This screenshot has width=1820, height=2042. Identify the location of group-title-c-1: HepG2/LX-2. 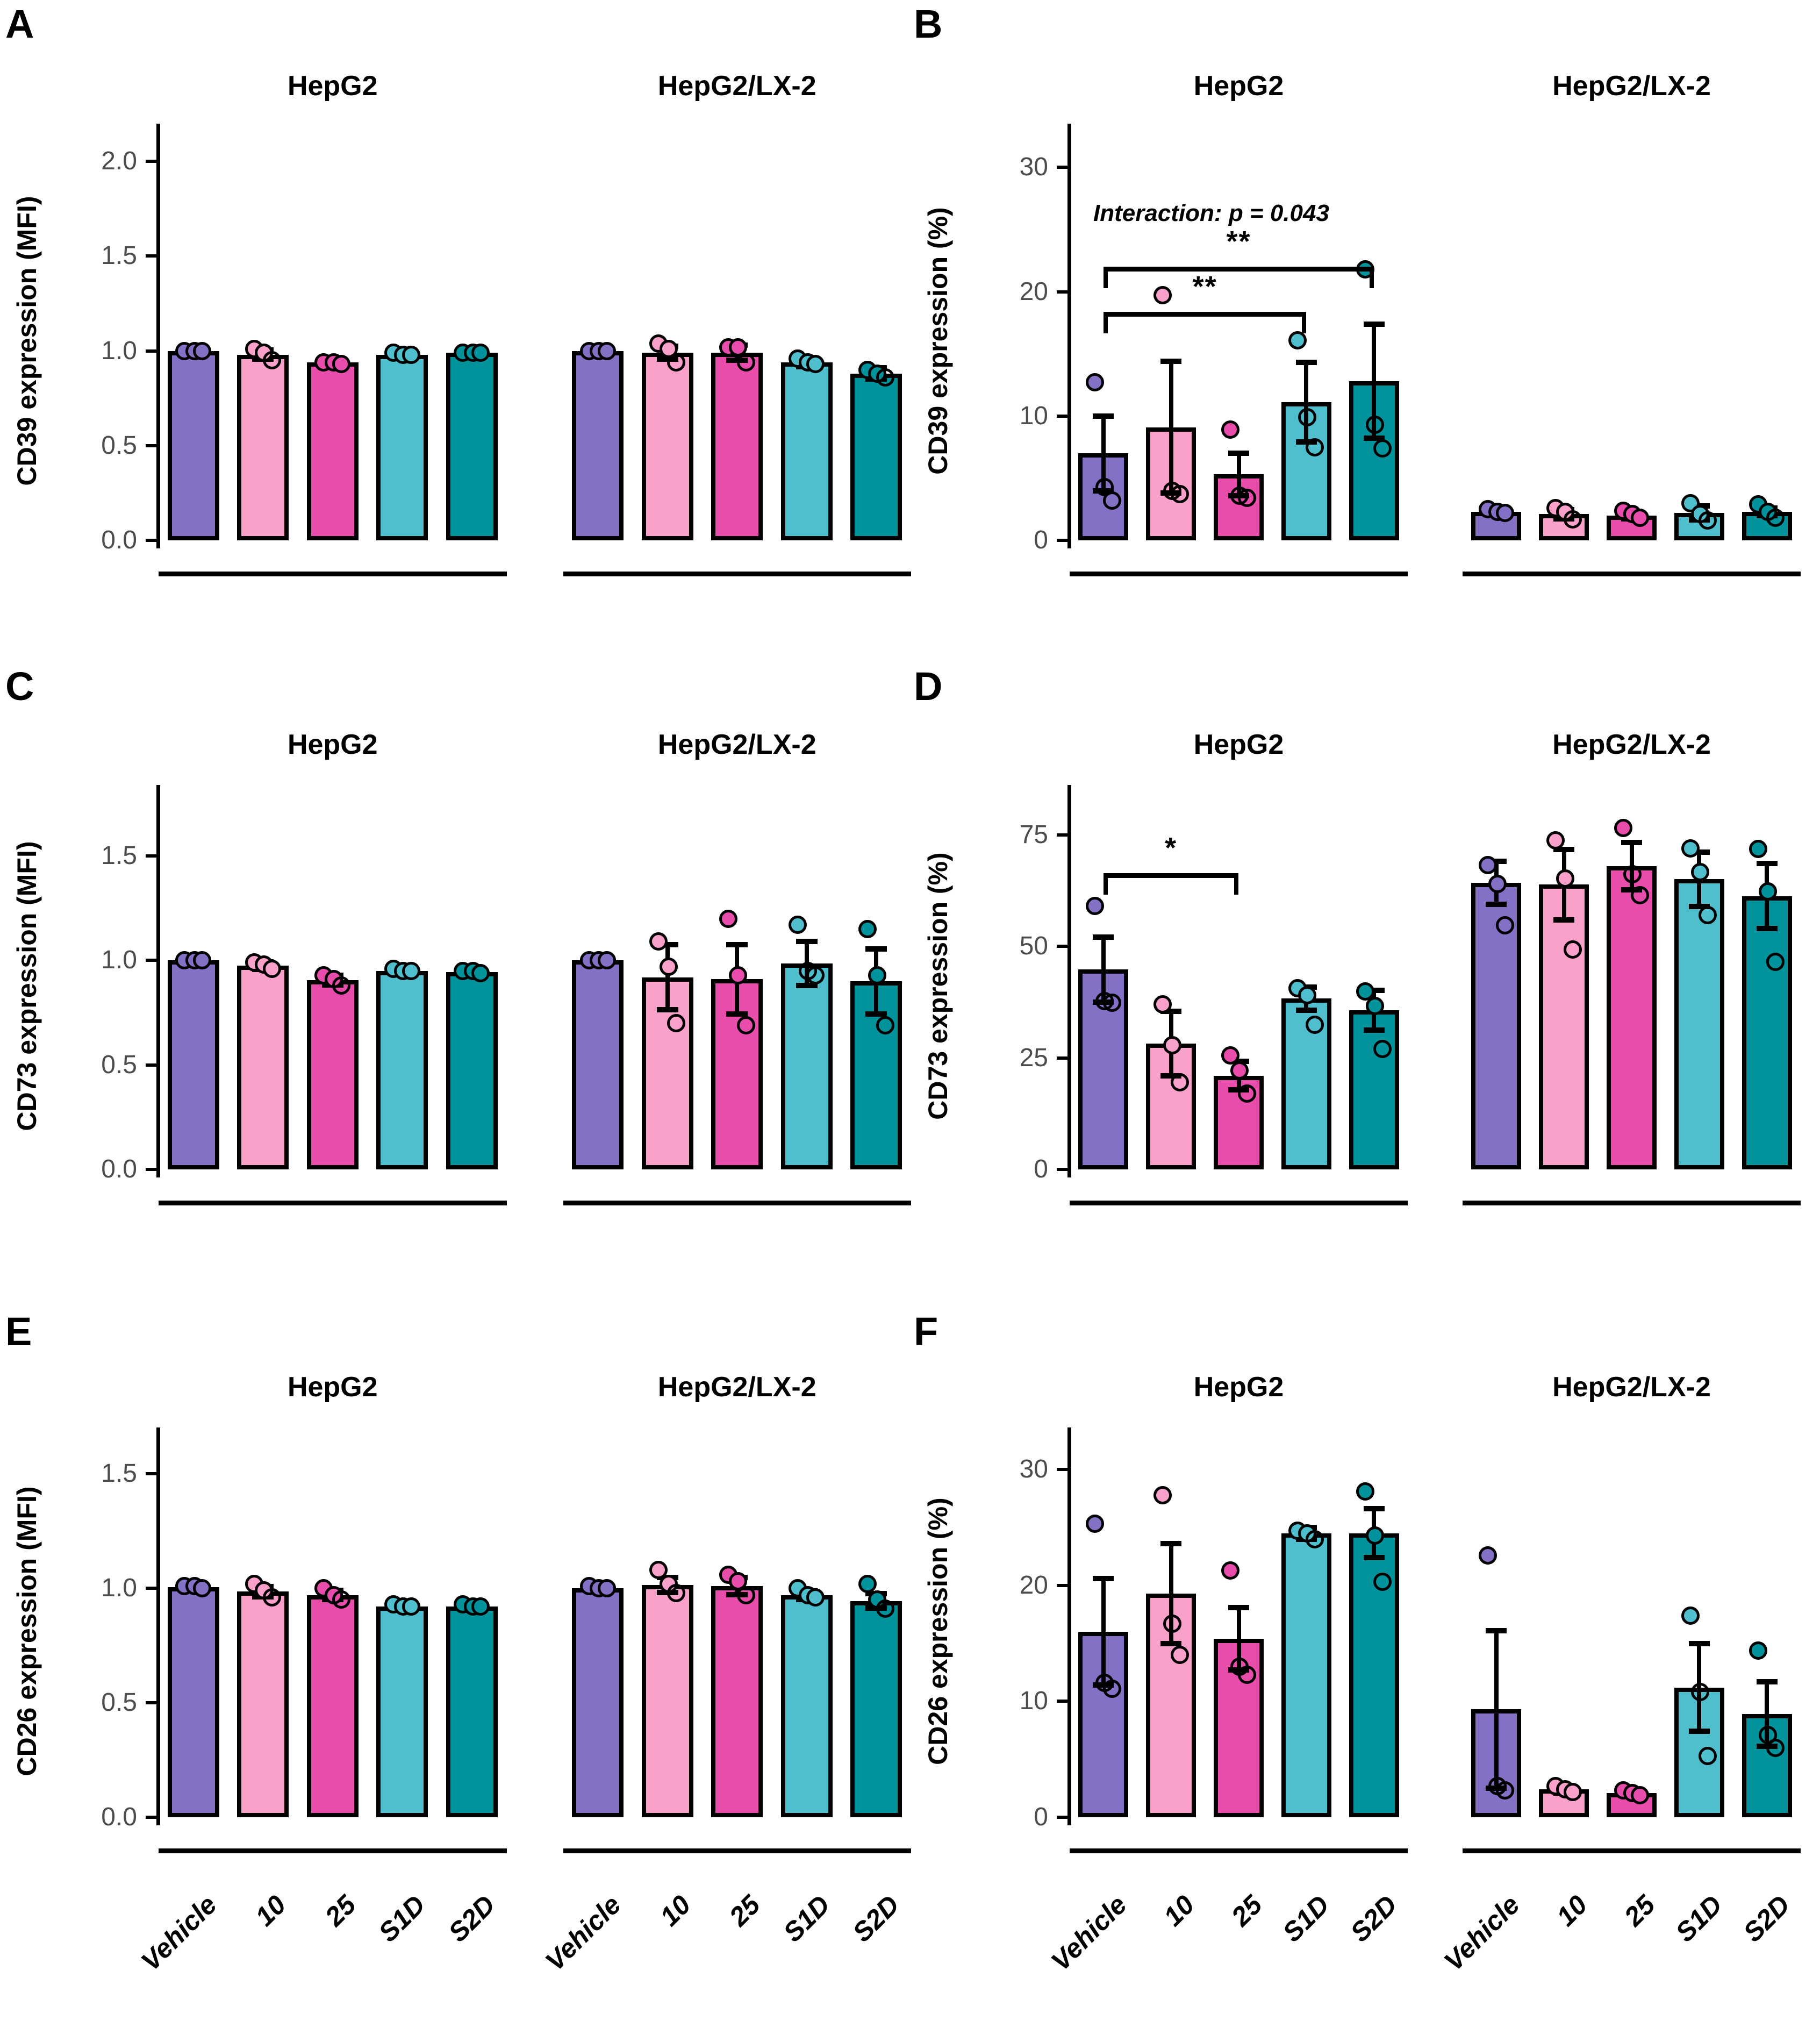
(737, 744).